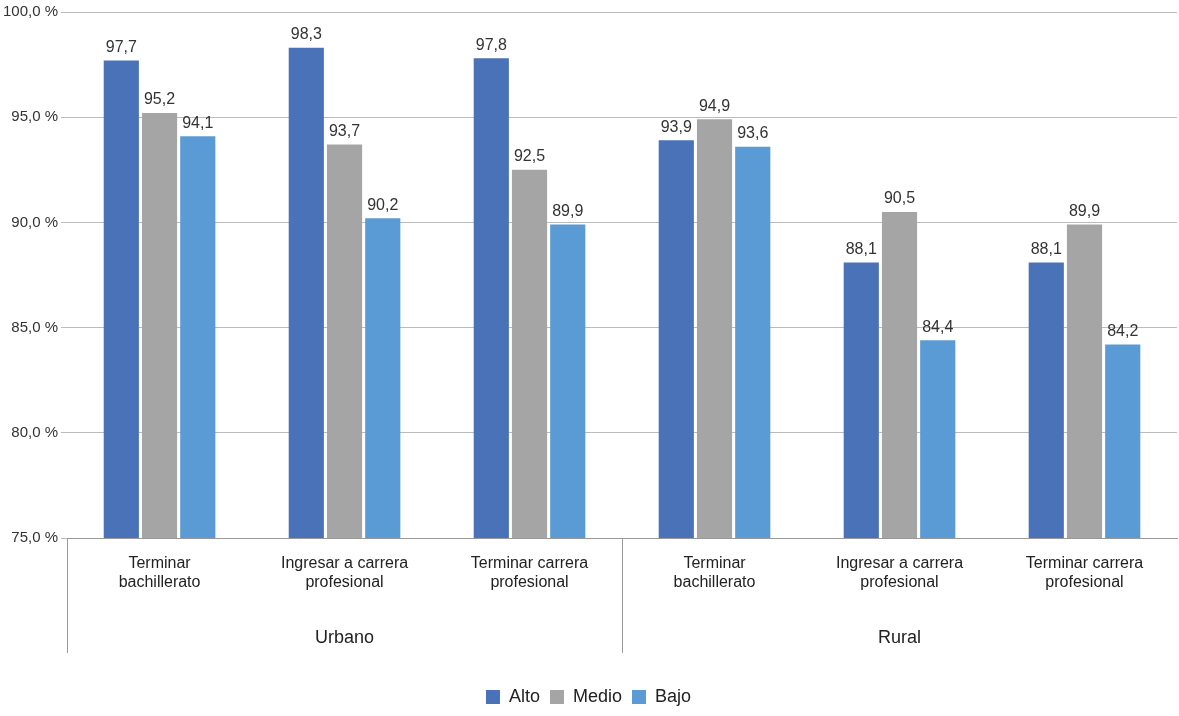 The image size is (1179, 716). What do you see at coordinates (676, 126) in the screenshot?
I see `data-label: 93,9` at bounding box center [676, 126].